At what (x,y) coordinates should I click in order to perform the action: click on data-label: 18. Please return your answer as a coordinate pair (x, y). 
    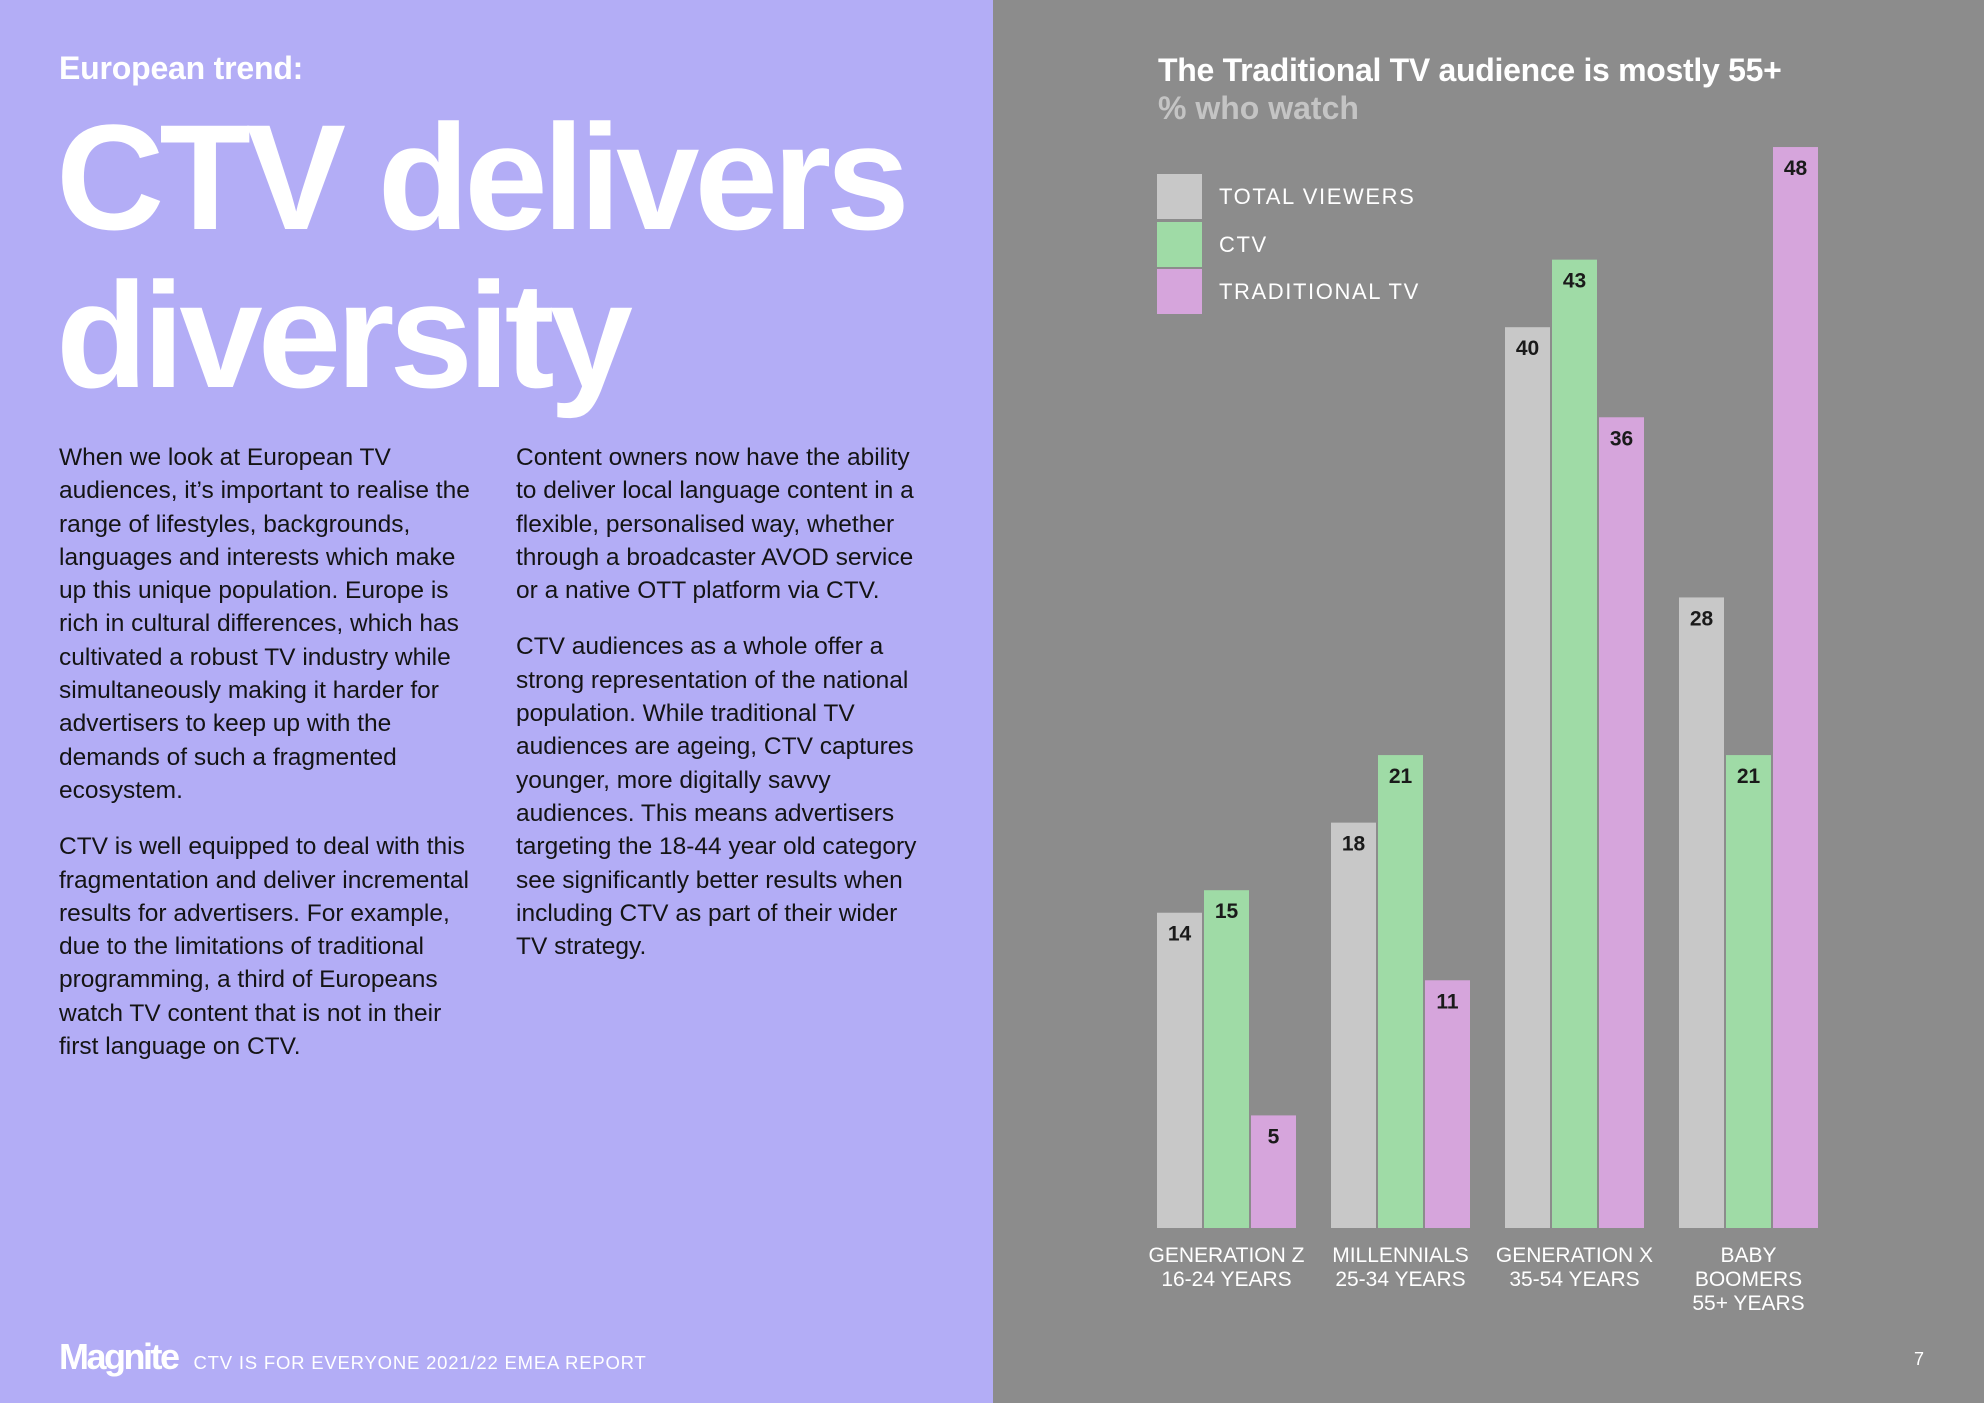
    Looking at the image, I should click on (1354, 844).